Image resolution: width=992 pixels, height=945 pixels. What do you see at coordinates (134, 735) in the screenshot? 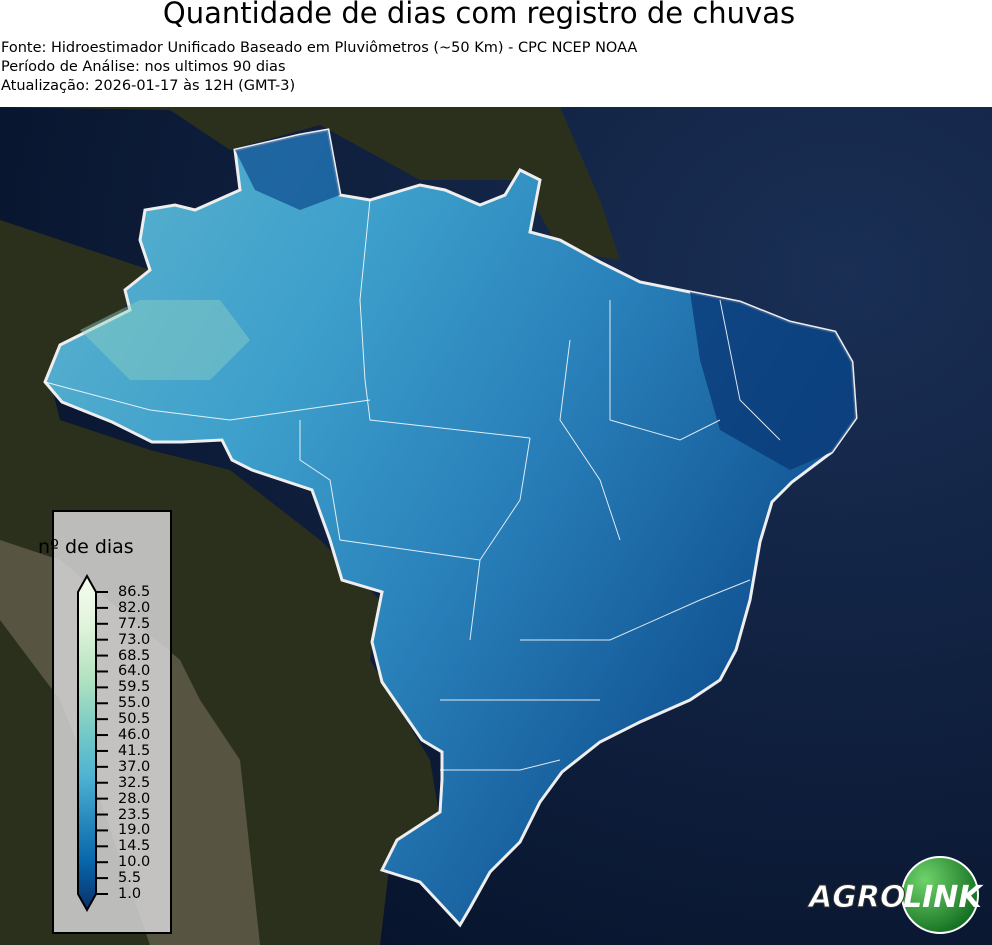
I see `colorbar-tick-label: 46.0` at bounding box center [134, 735].